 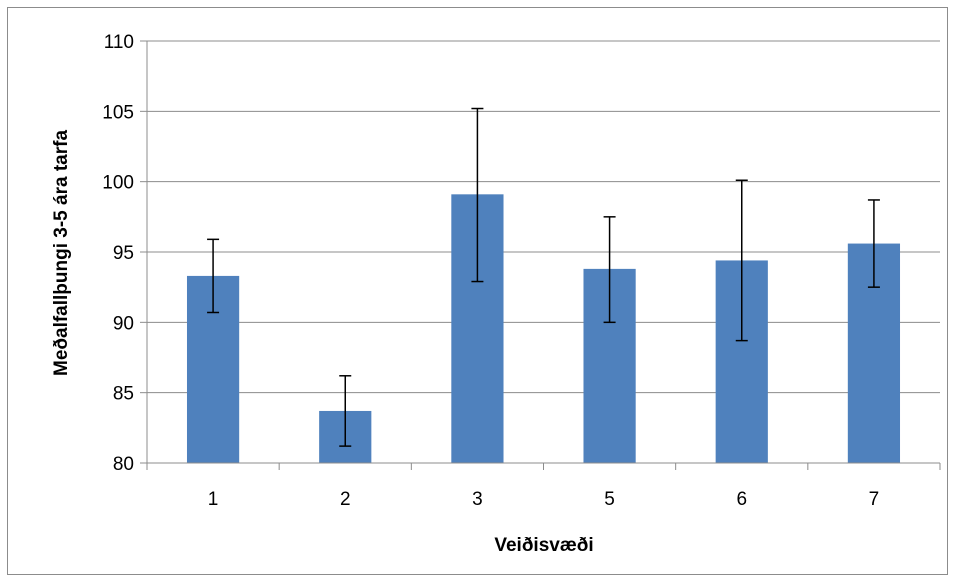 I want to click on y-tick-label: 90, so click(x=123, y=323).